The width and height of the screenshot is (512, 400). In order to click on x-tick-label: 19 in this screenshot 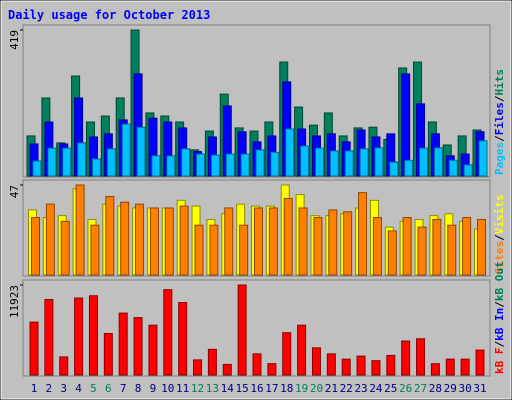, I will do `click(301, 388)`.